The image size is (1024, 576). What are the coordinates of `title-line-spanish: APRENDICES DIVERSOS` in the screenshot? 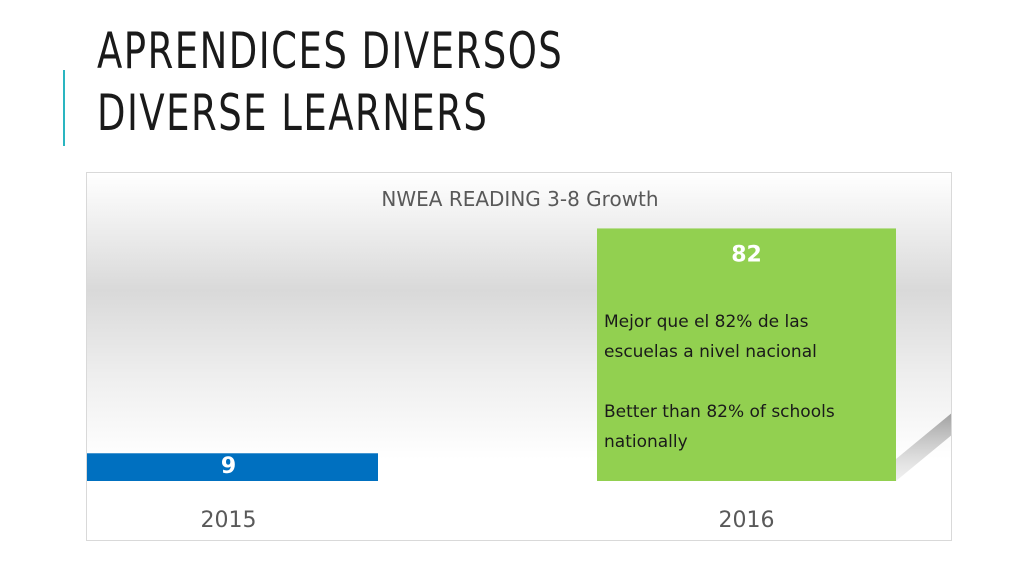 It's located at (330, 51).